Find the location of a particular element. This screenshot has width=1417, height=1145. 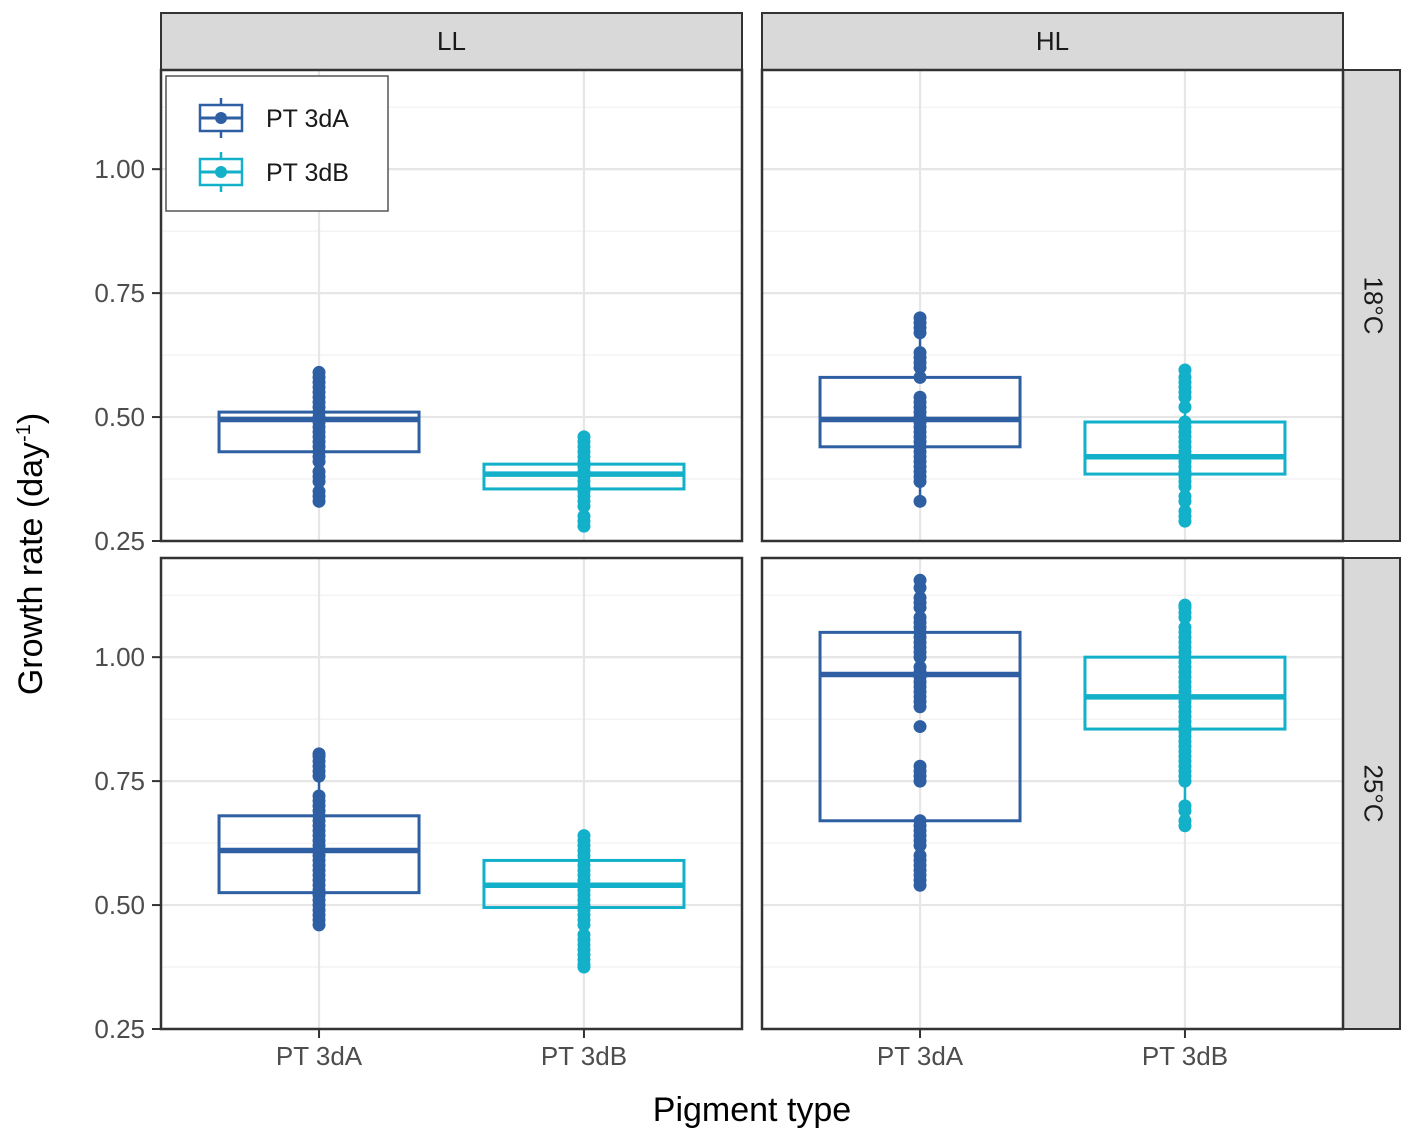

y-axis-title: Growth rate (day-1) is located at coordinates (31, 554).